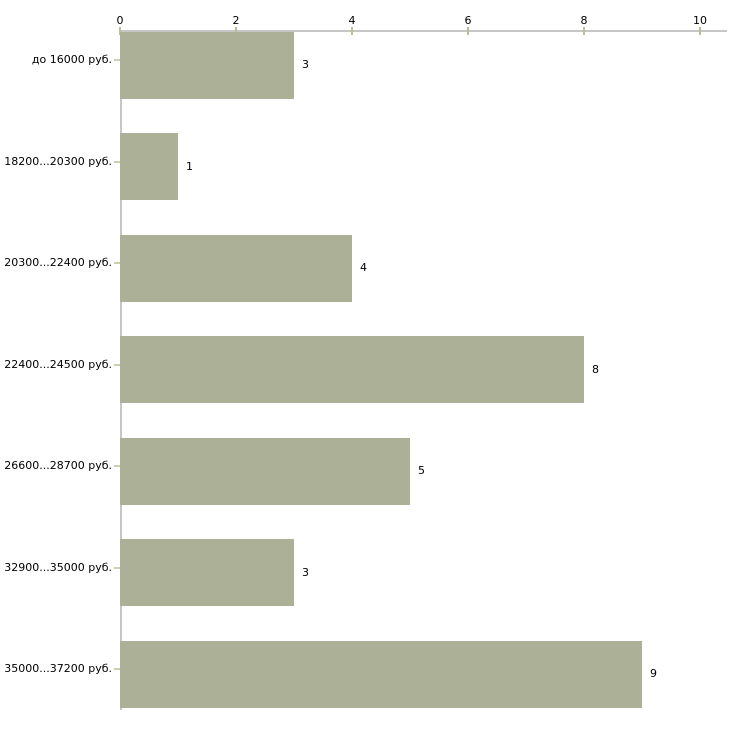  What do you see at coordinates (700, 20) in the screenshot?
I see `x-tick-label-10: 10` at bounding box center [700, 20].